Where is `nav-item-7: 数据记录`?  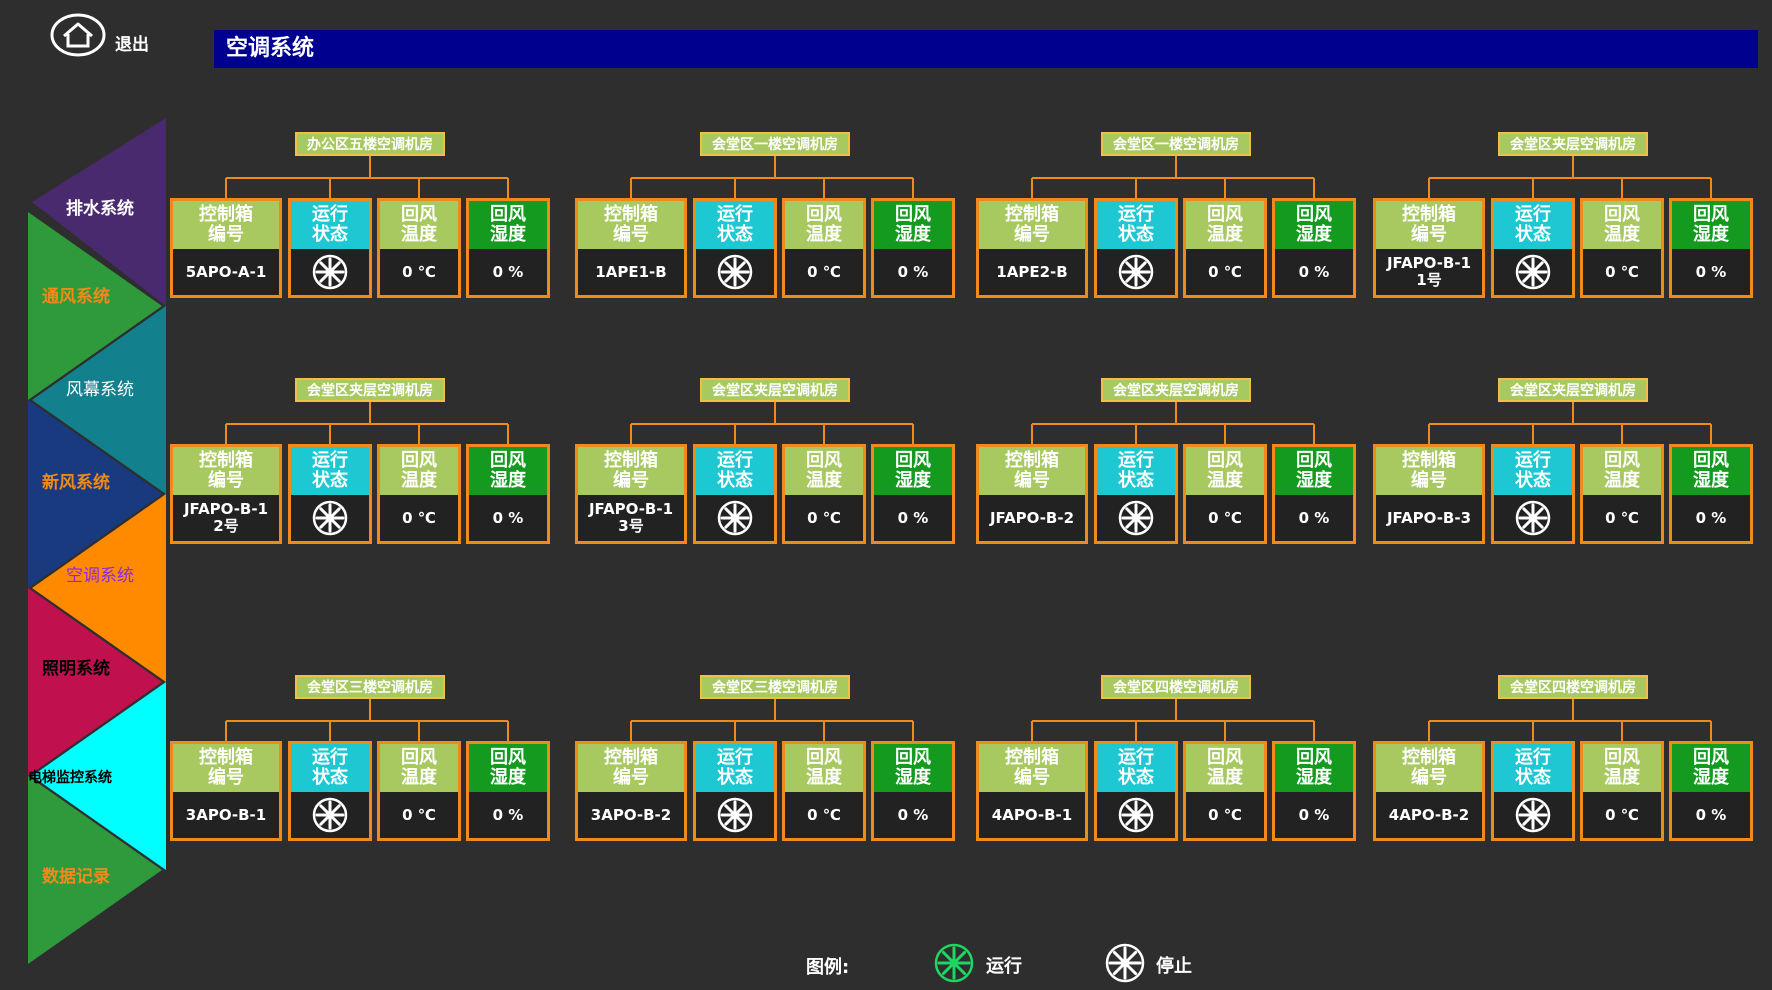 nav-item-7: 数据记录 is located at coordinates (76, 877).